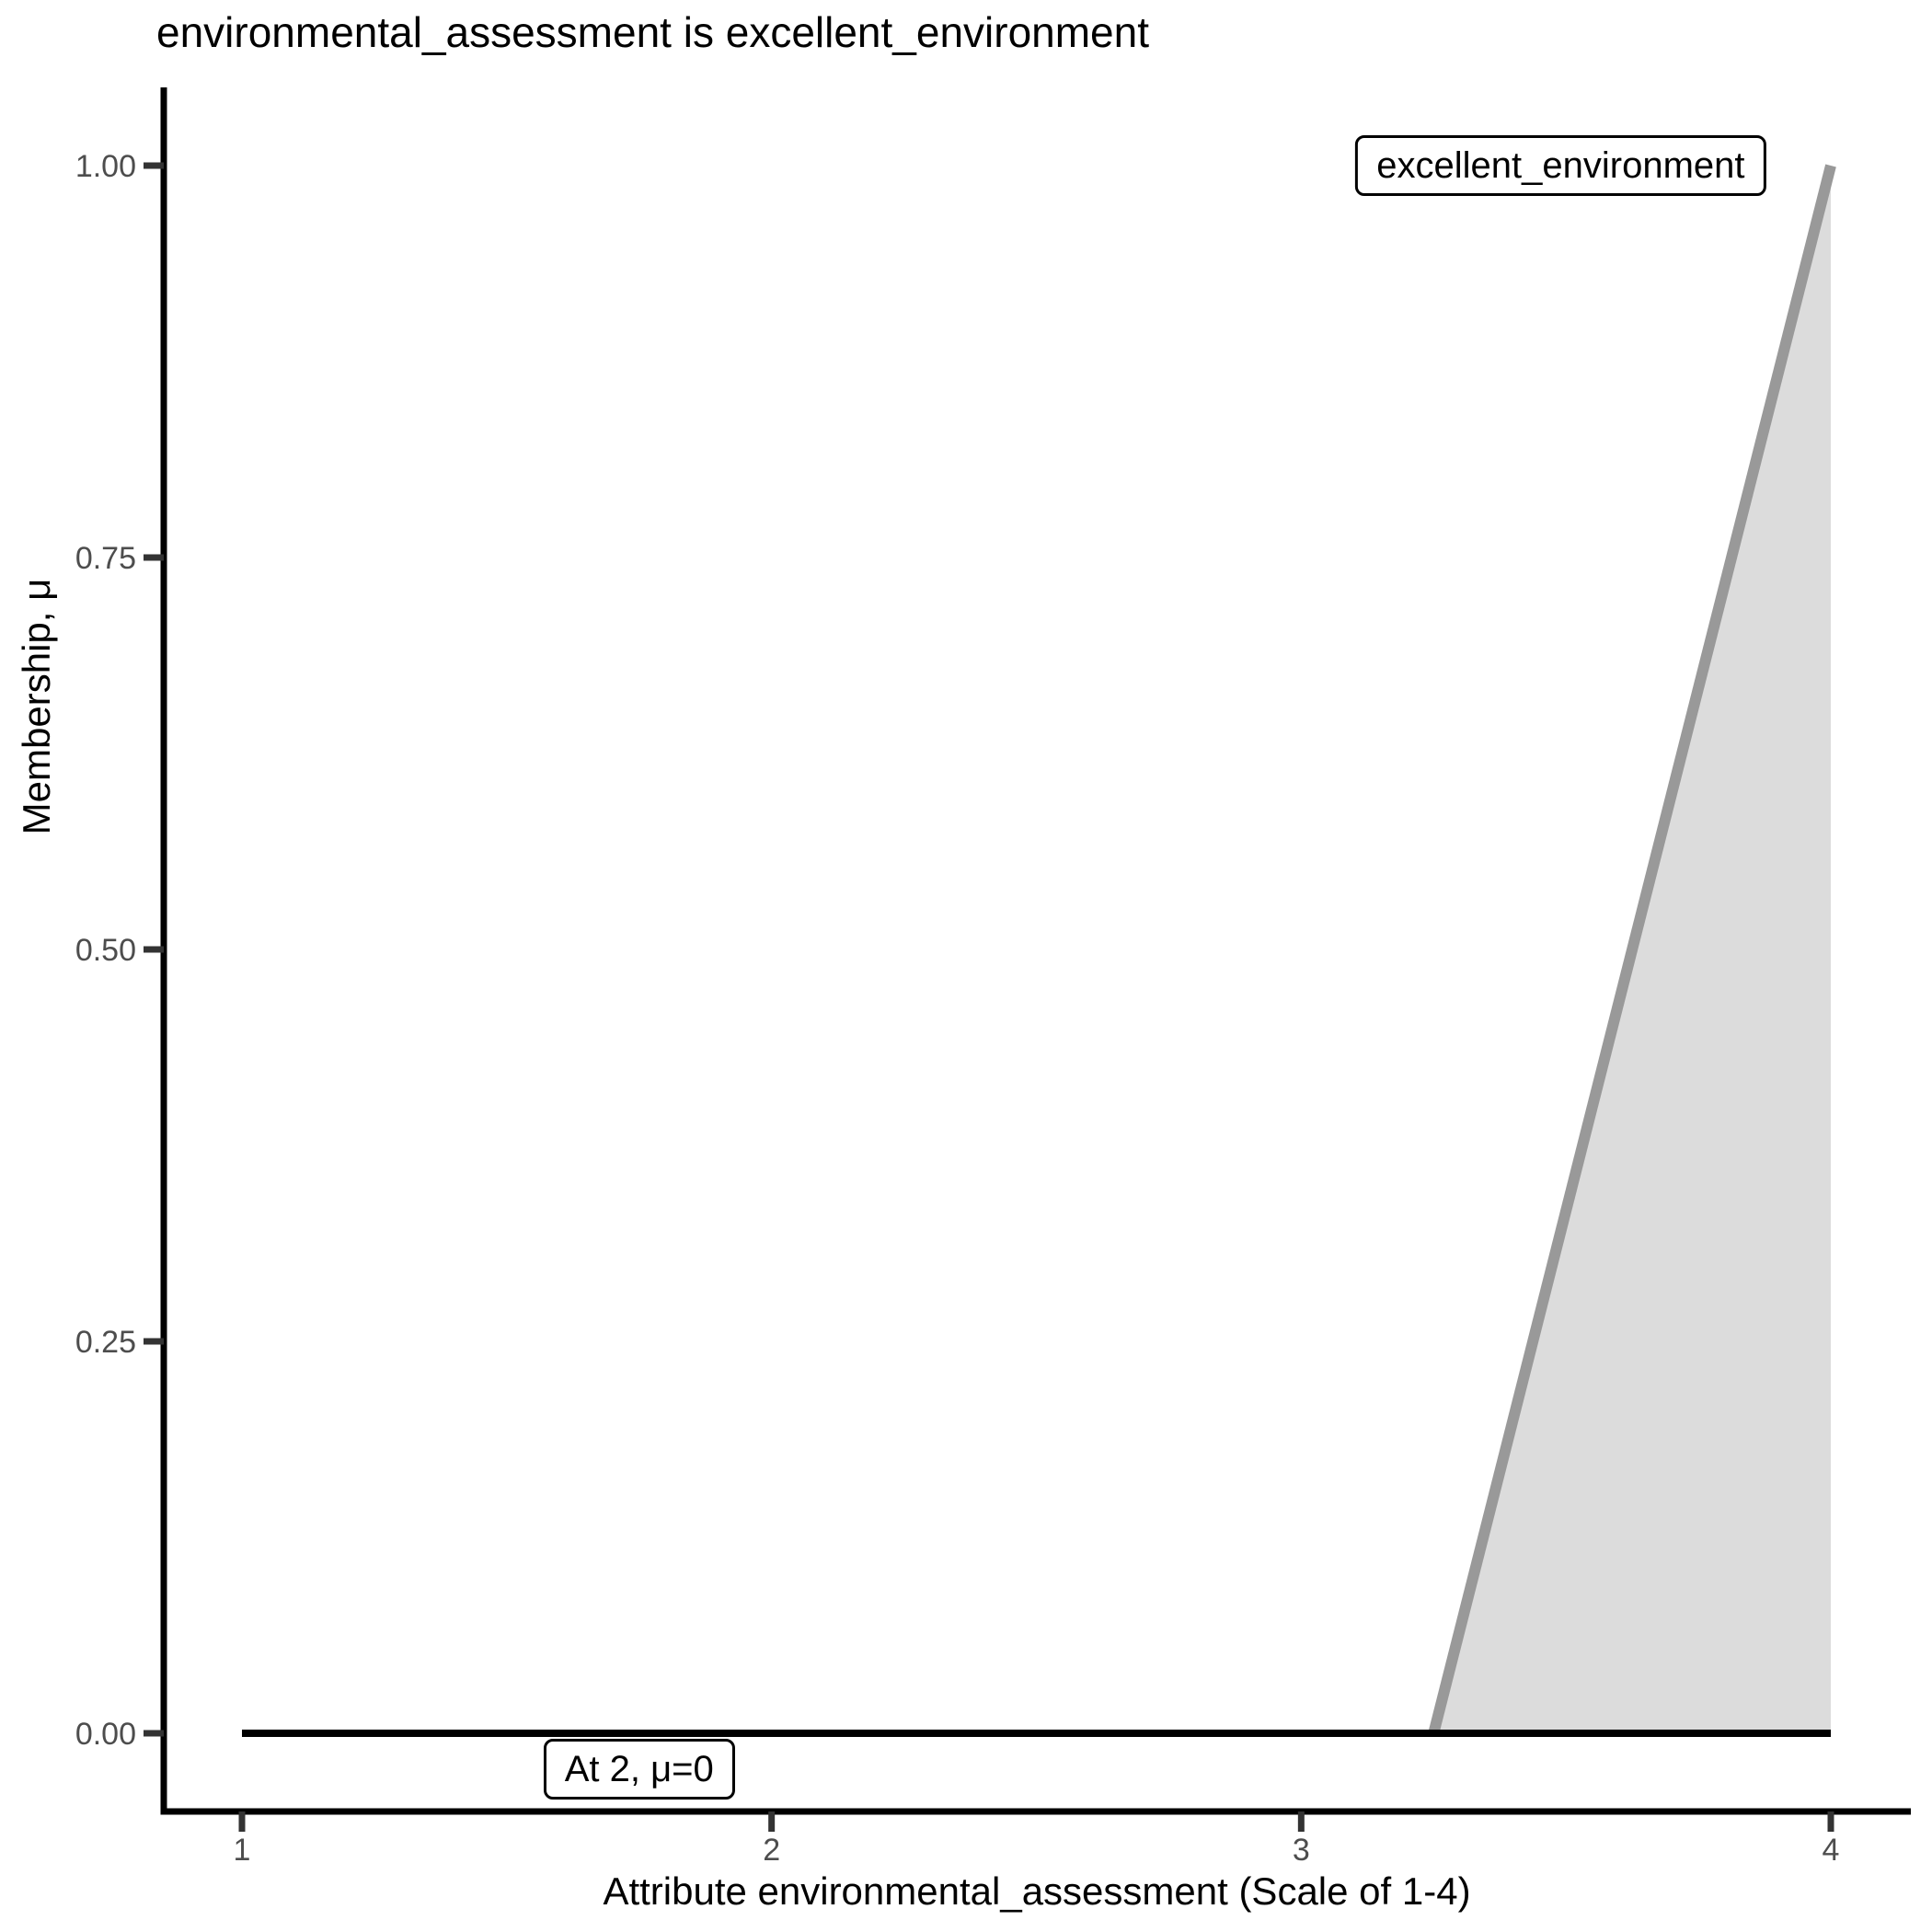 This screenshot has height=1932, width=1932. Describe the element at coordinates (242, 1850) in the screenshot. I see `x-tick-label: 1` at that location.